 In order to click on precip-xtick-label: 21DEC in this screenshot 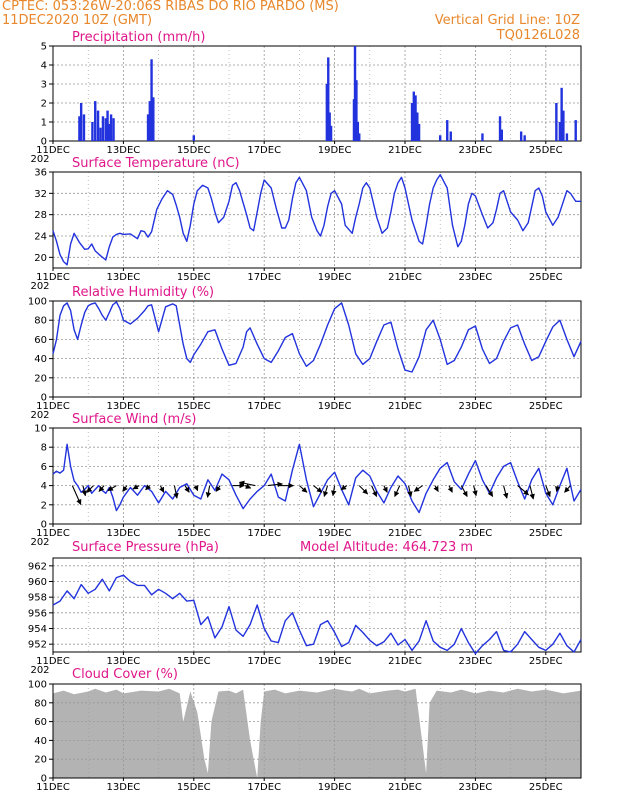, I will do `click(405, 150)`.